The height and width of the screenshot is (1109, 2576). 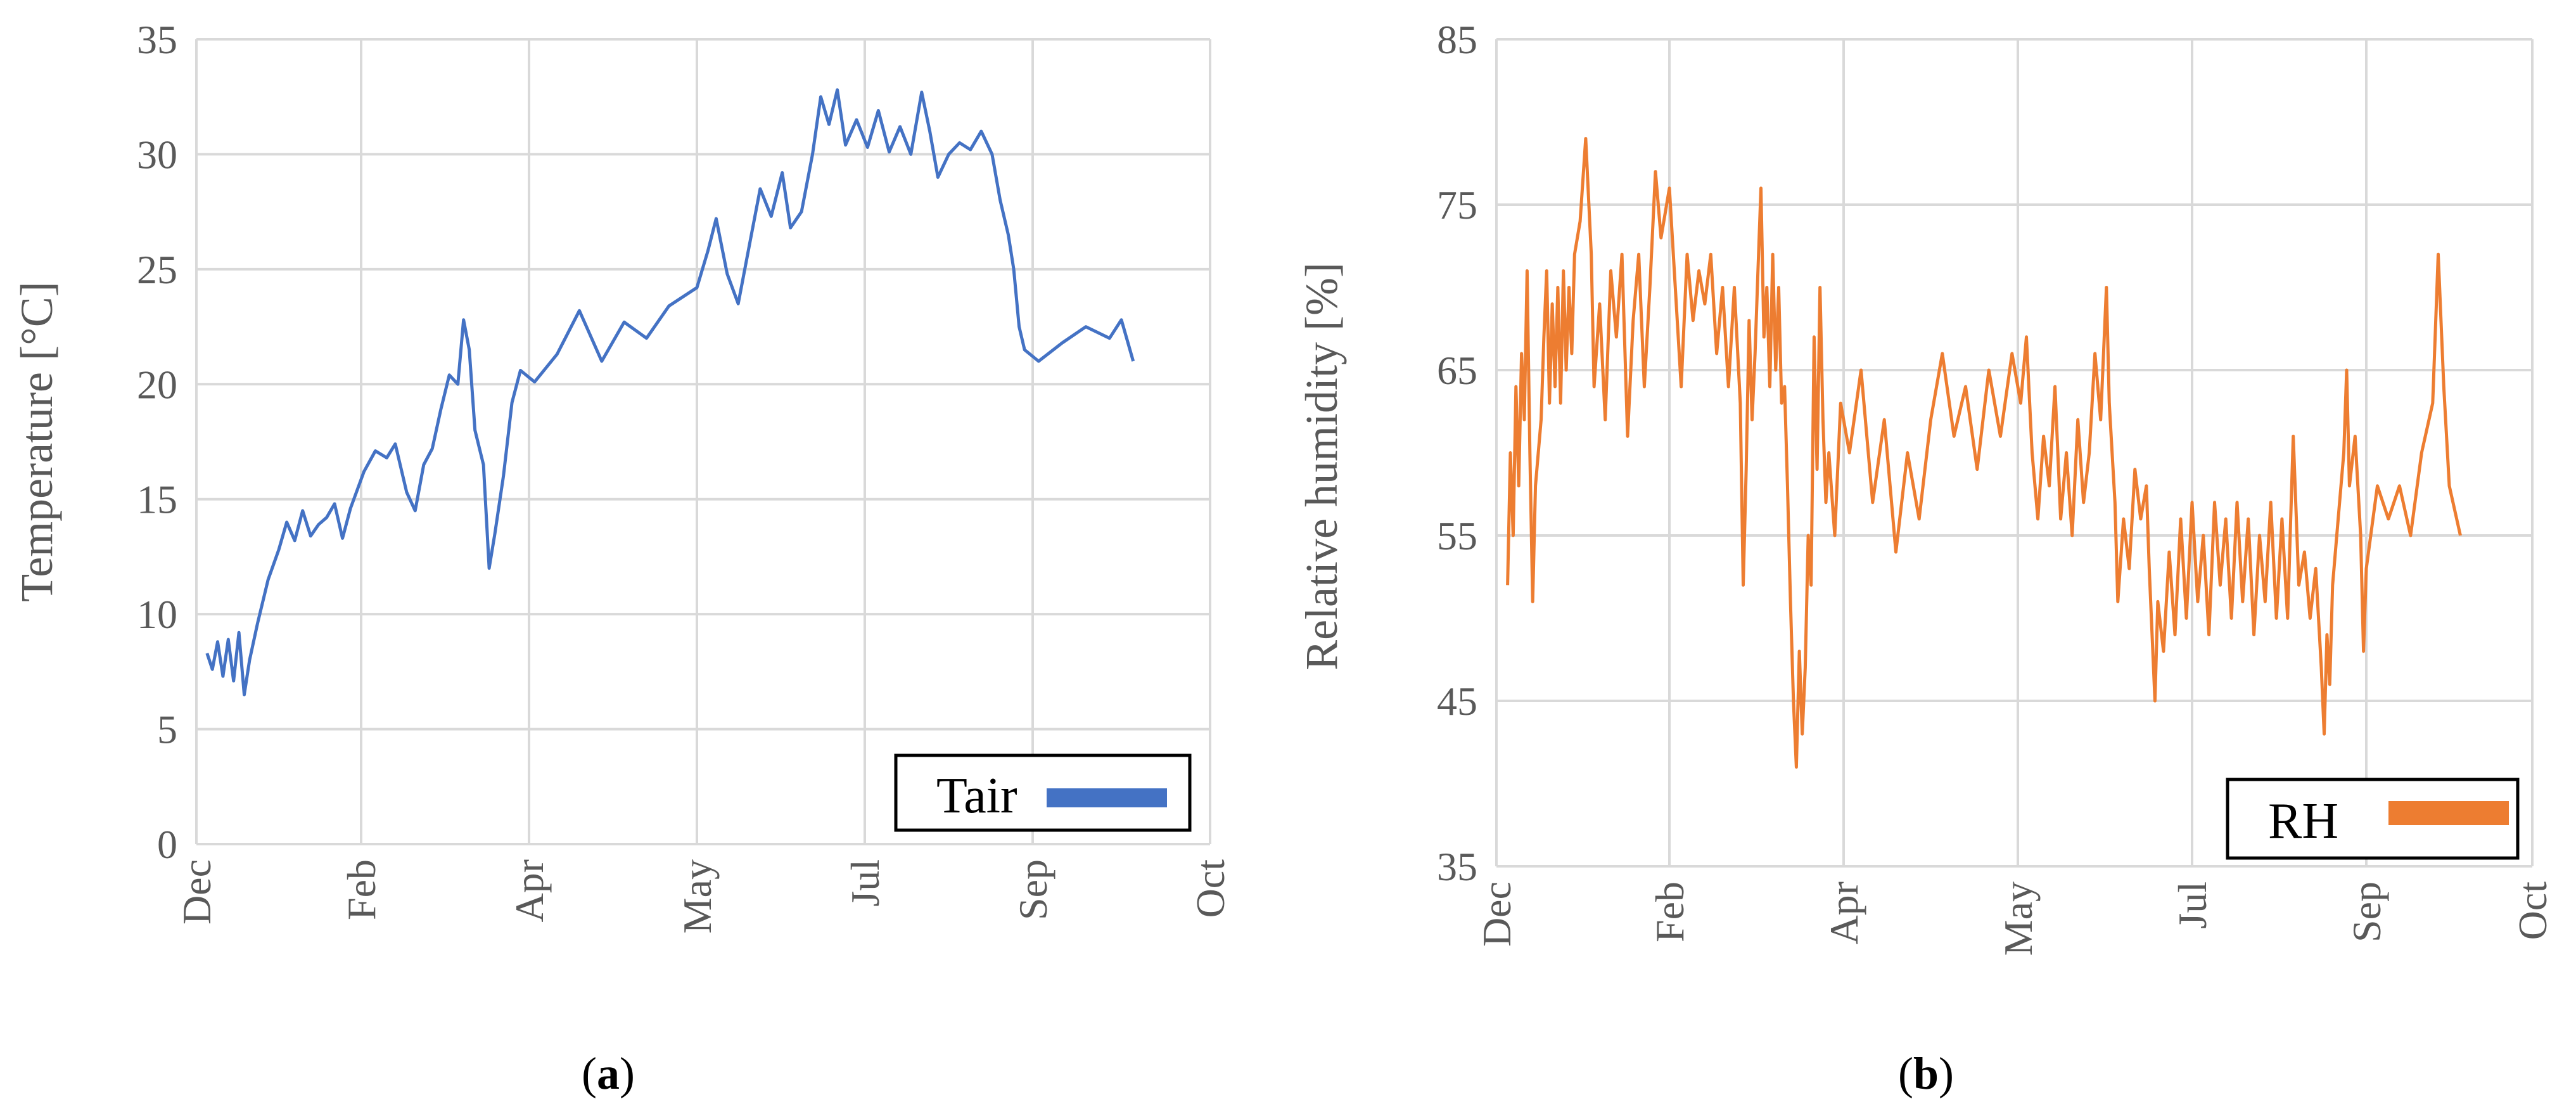 I want to click on panel-a-caption: (a), so click(x=609, y=1073).